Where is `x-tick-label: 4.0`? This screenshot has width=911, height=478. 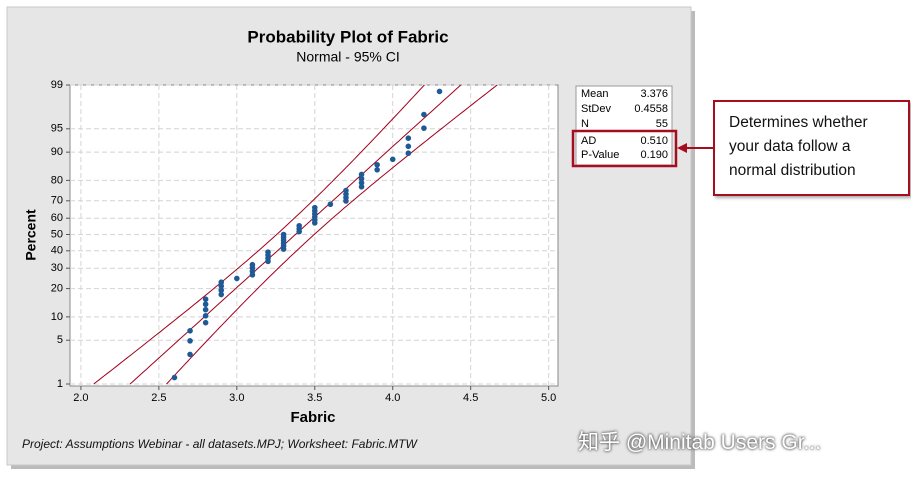 x-tick-label: 4.0 is located at coordinates (392, 398).